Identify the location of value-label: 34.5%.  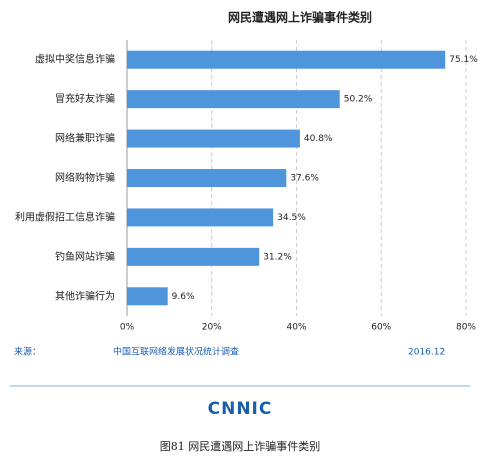
(291, 218).